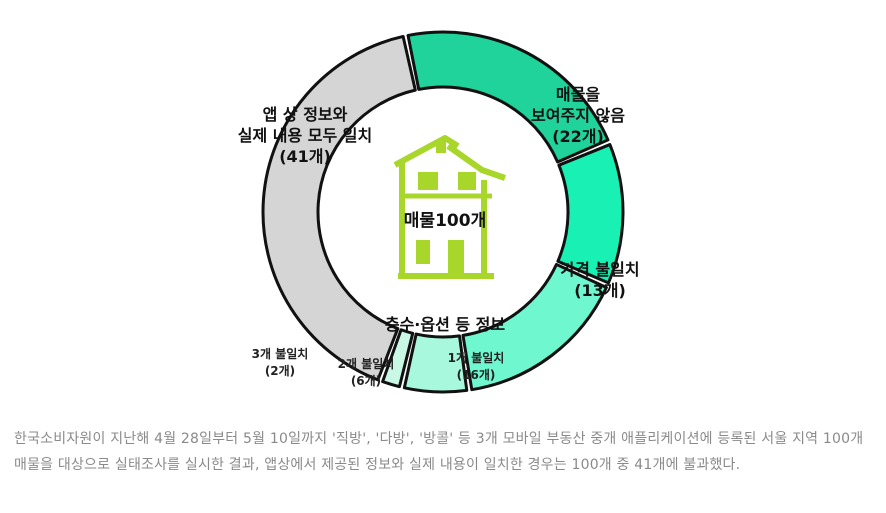 Image resolution: width=886 pixels, height=513 pixels. What do you see at coordinates (366, 372) in the screenshot?
I see `segment-label: 2개 불일치 (6개)` at bounding box center [366, 372].